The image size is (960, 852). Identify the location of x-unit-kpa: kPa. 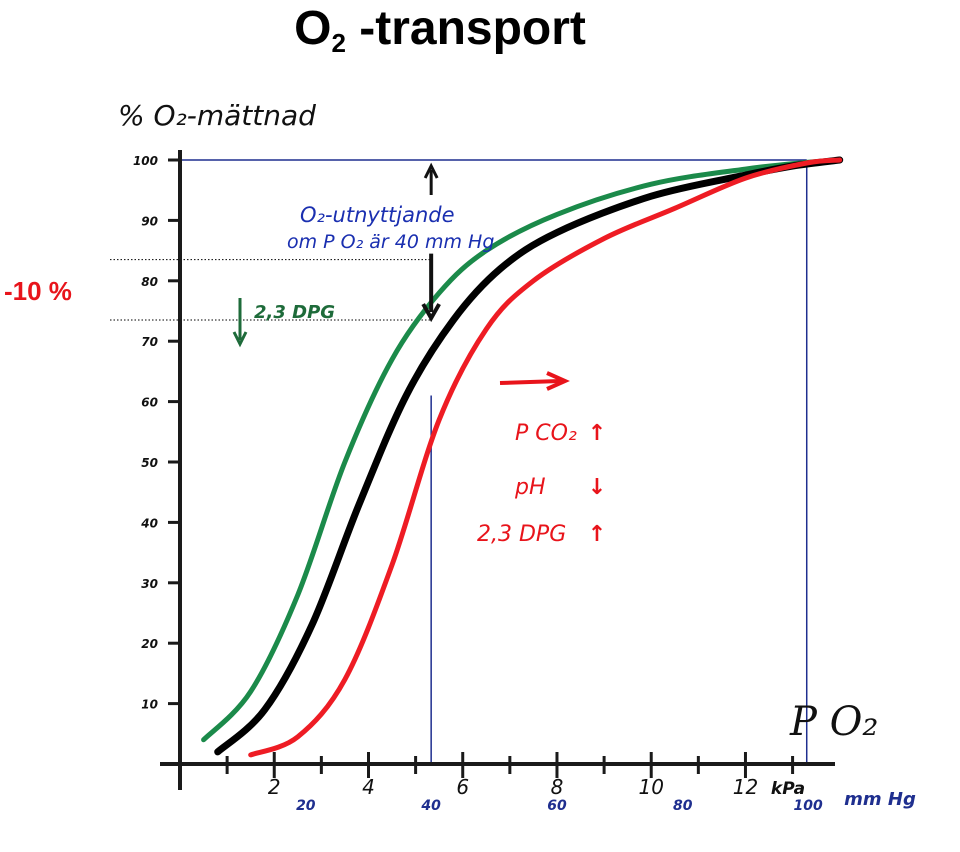
(788, 789).